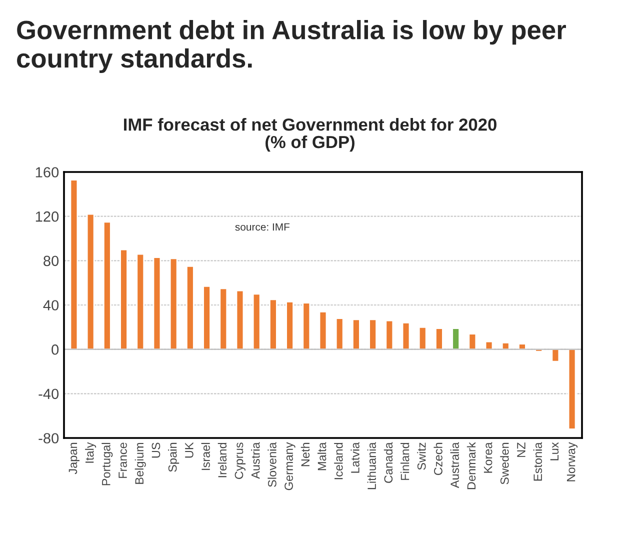 The image size is (640, 544). I want to click on x-tick-label: Lithuania, so click(371, 466).